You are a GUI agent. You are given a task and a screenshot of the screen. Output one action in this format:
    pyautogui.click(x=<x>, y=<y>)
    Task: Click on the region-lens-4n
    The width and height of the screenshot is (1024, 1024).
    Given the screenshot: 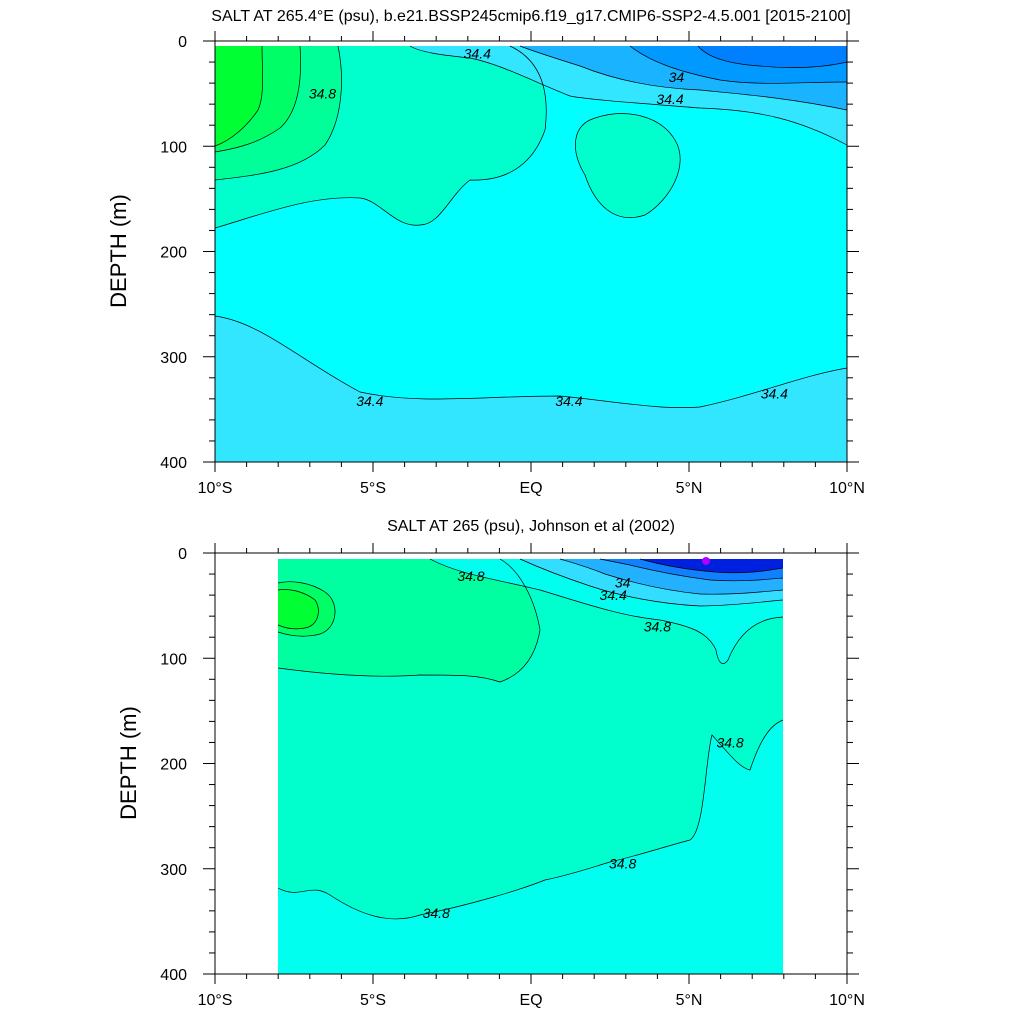 What is the action you would take?
    pyautogui.click(x=628, y=165)
    